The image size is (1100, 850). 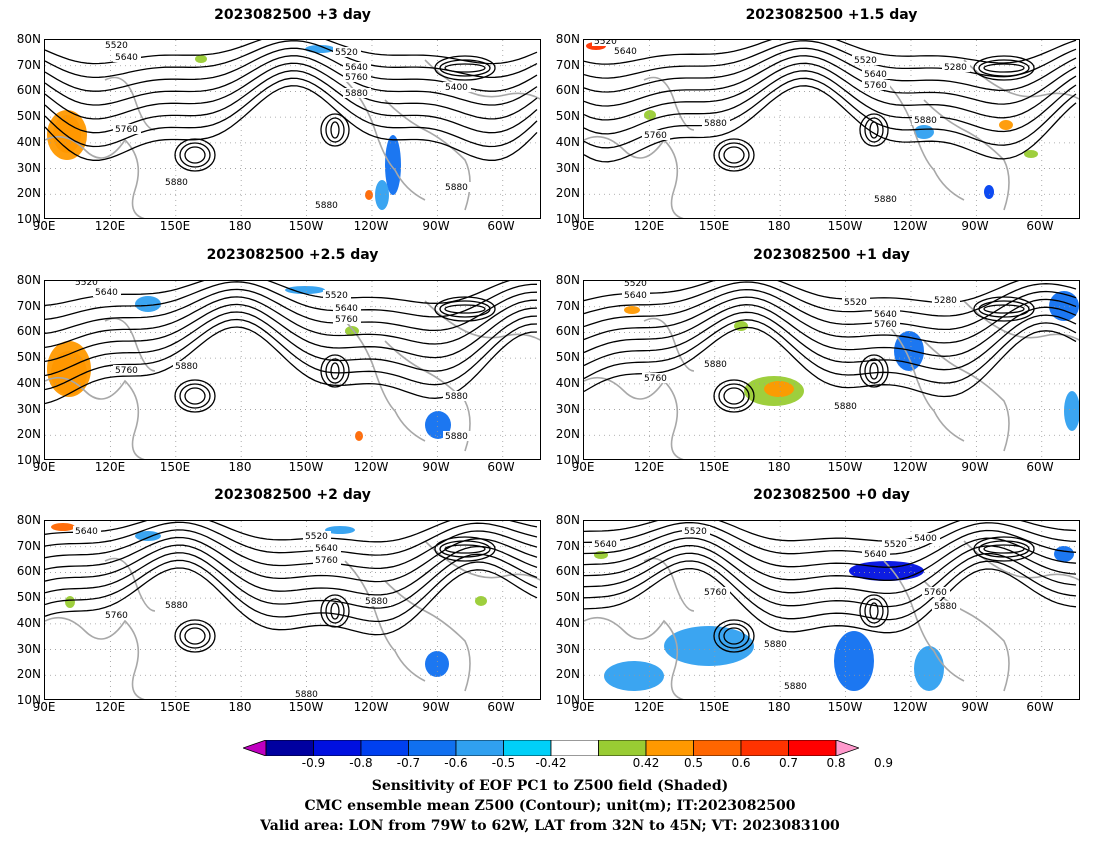 I want to click on latitude-label: 60N, so click(x=28, y=331).